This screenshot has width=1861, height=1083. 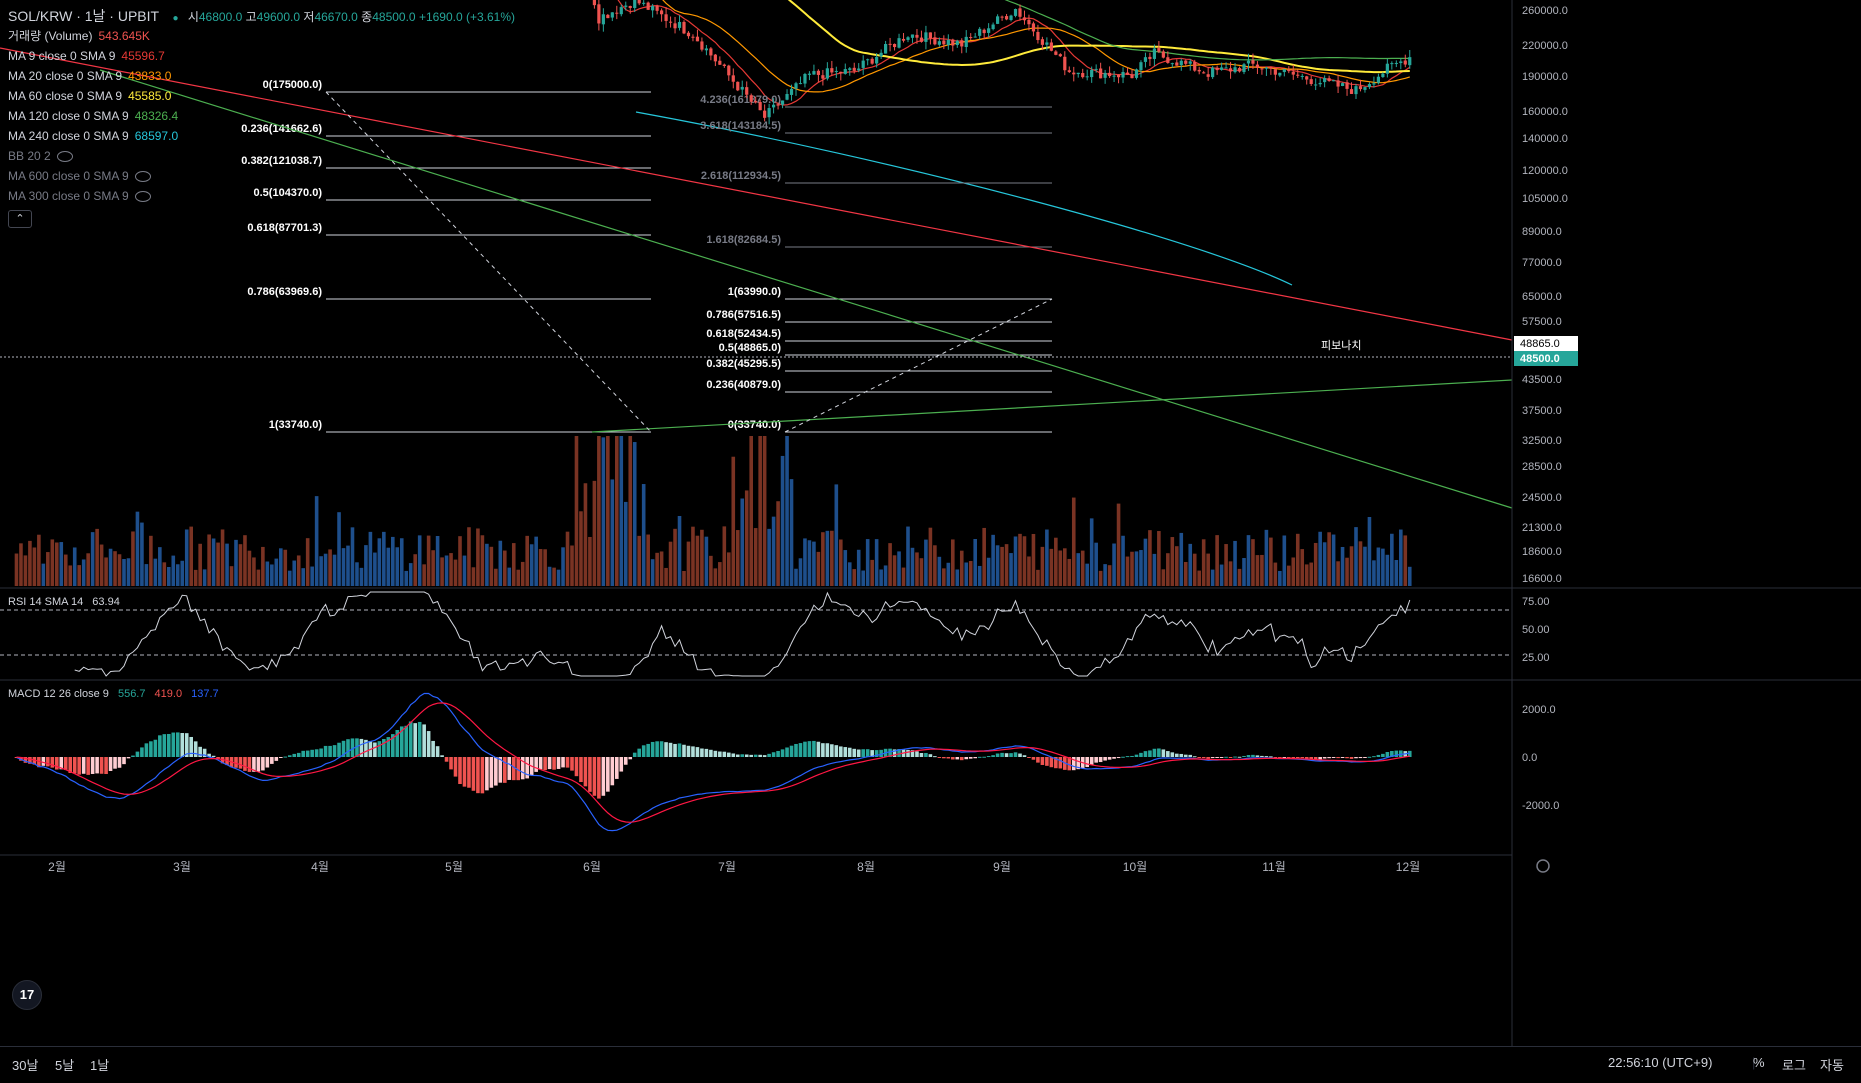 What do you see at coordinates (1098, 37) in the screenshot?
I see `ma-60-line` at bounding box center [1098, 37].